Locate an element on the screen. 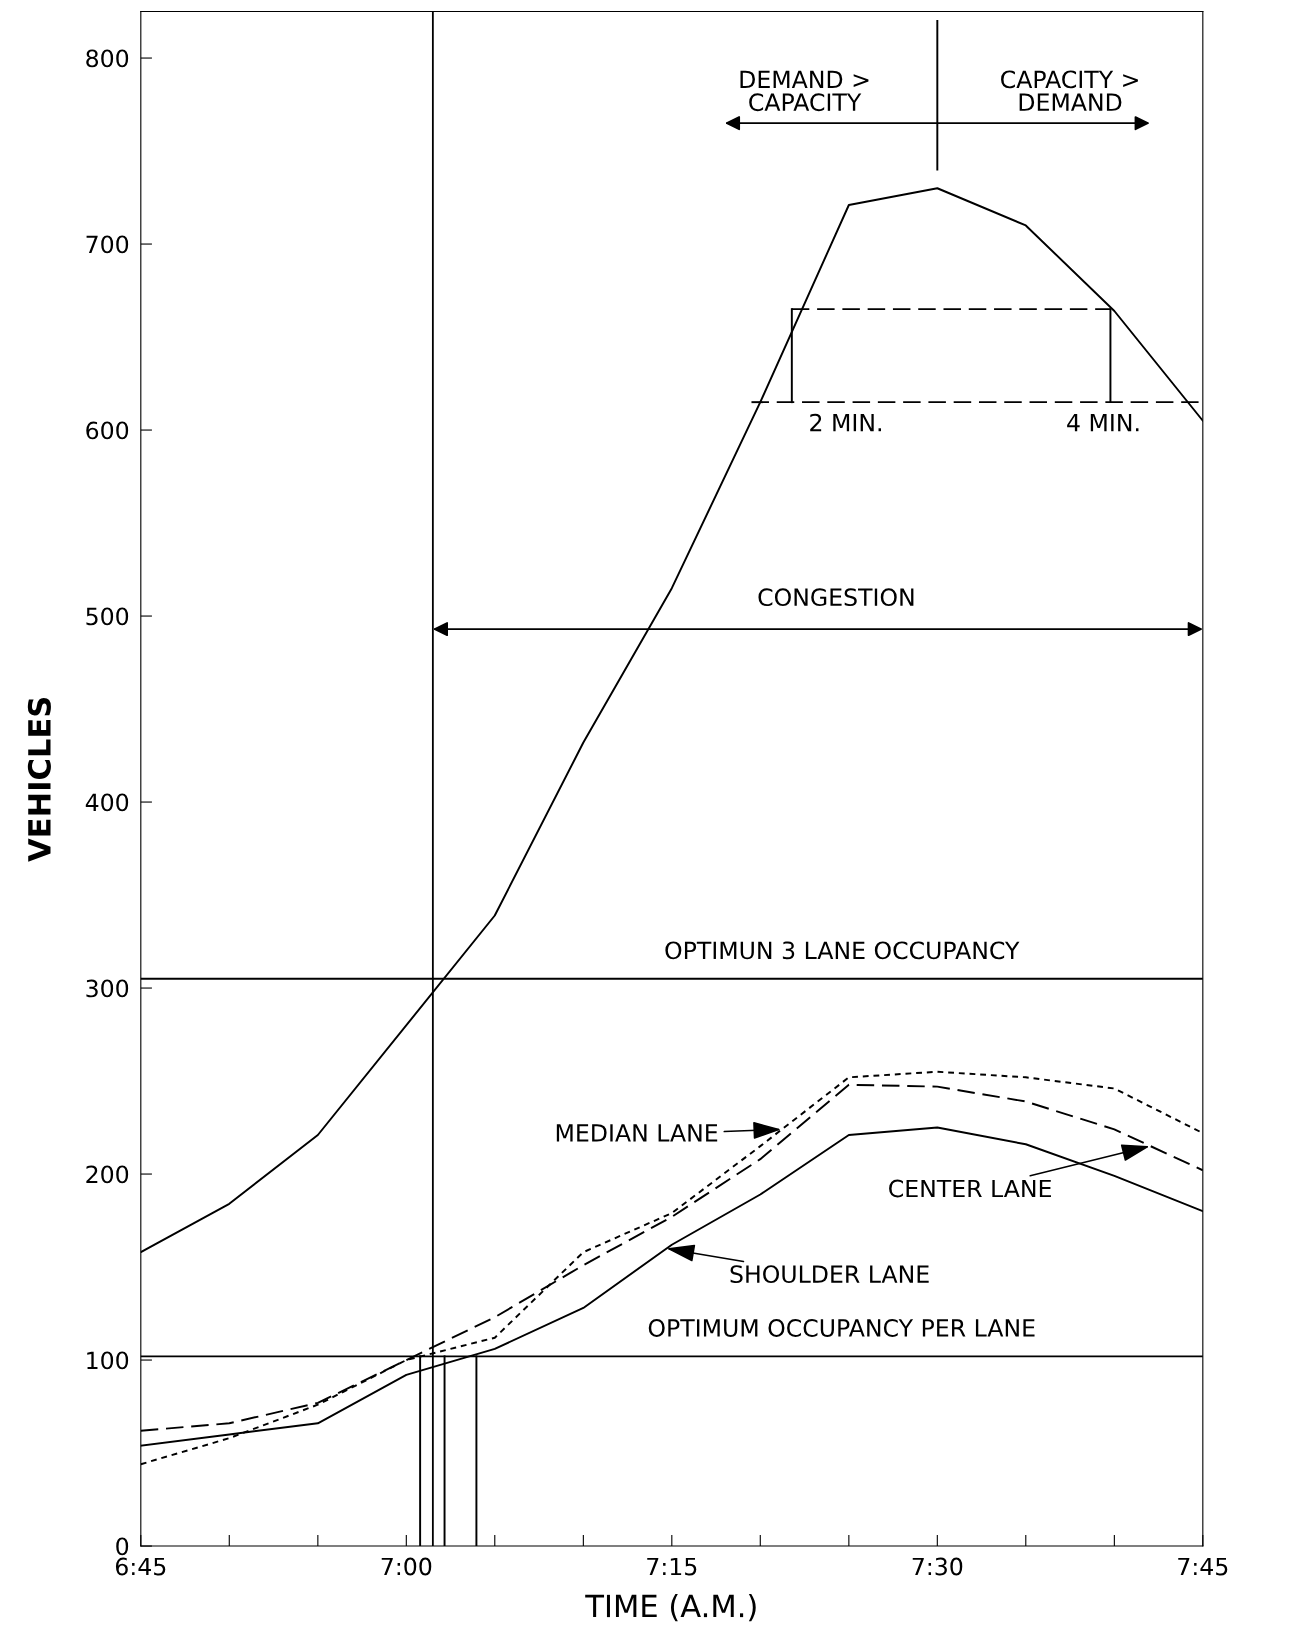 The height and width of the screenshot is (1650, 1316). x-tick-label: 7:15 is located at coordinates (672, 1566).